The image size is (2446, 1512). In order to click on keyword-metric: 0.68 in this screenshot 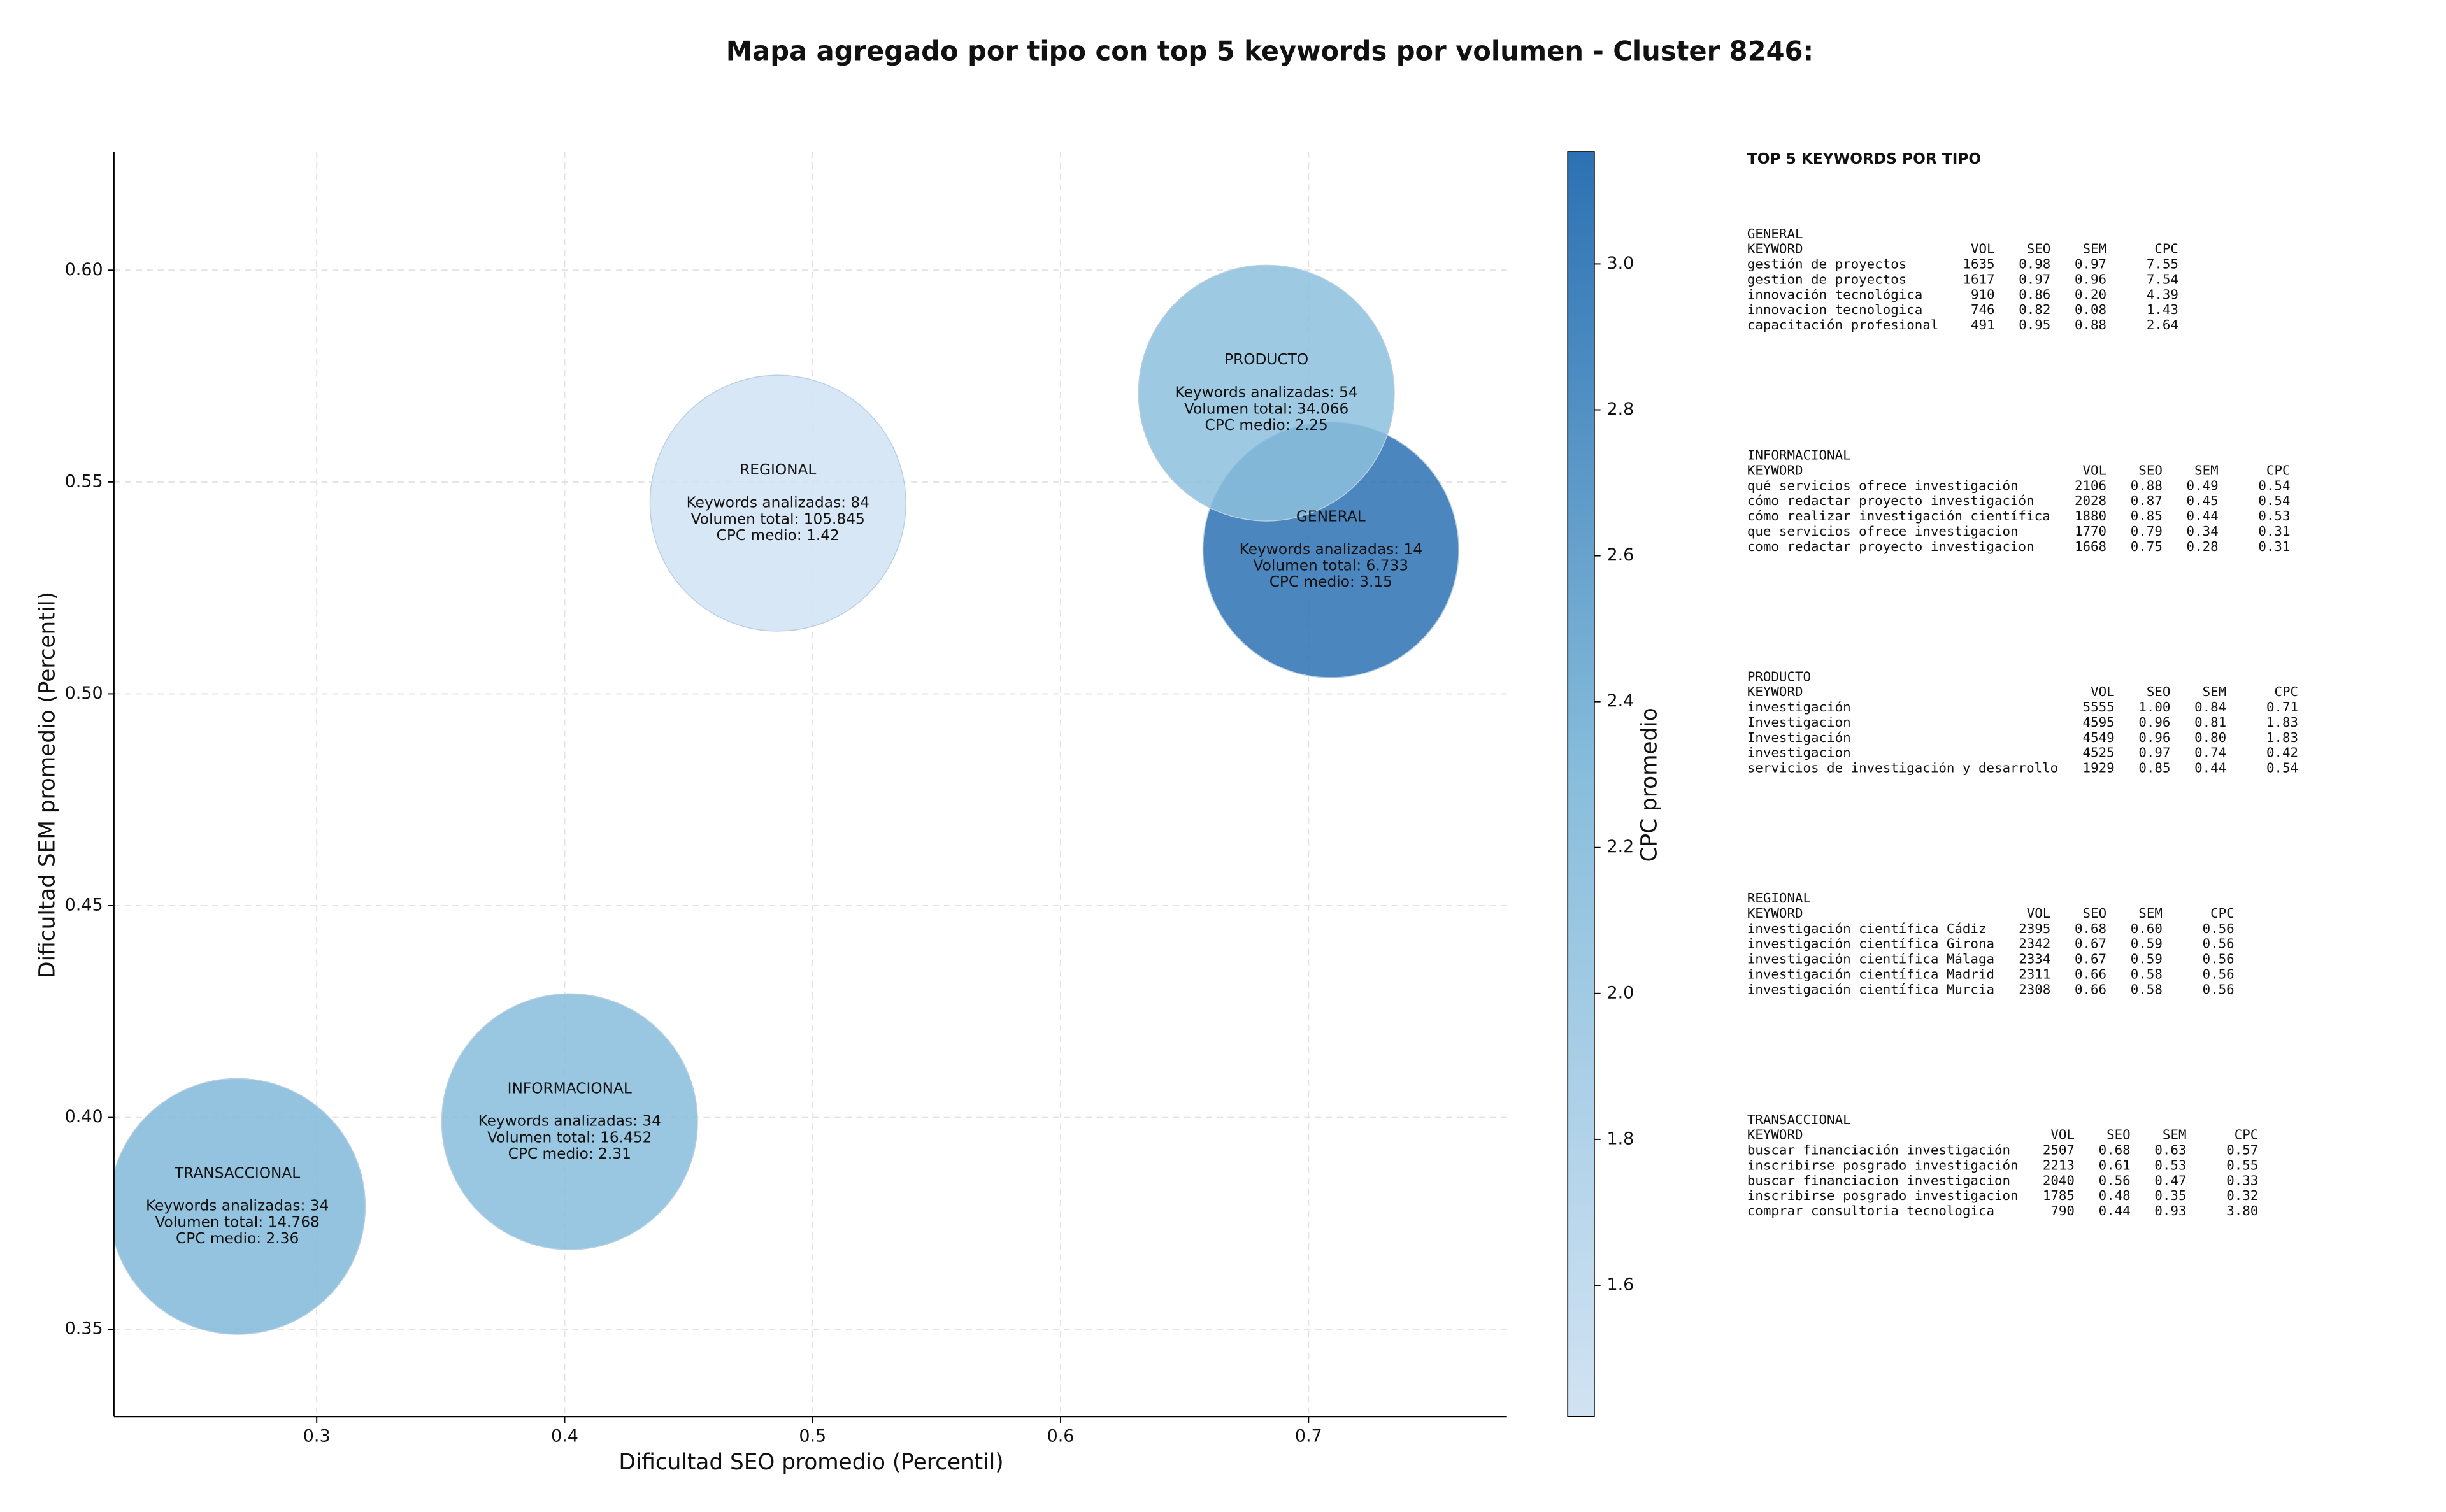, I will do `click(2090, 928)`.